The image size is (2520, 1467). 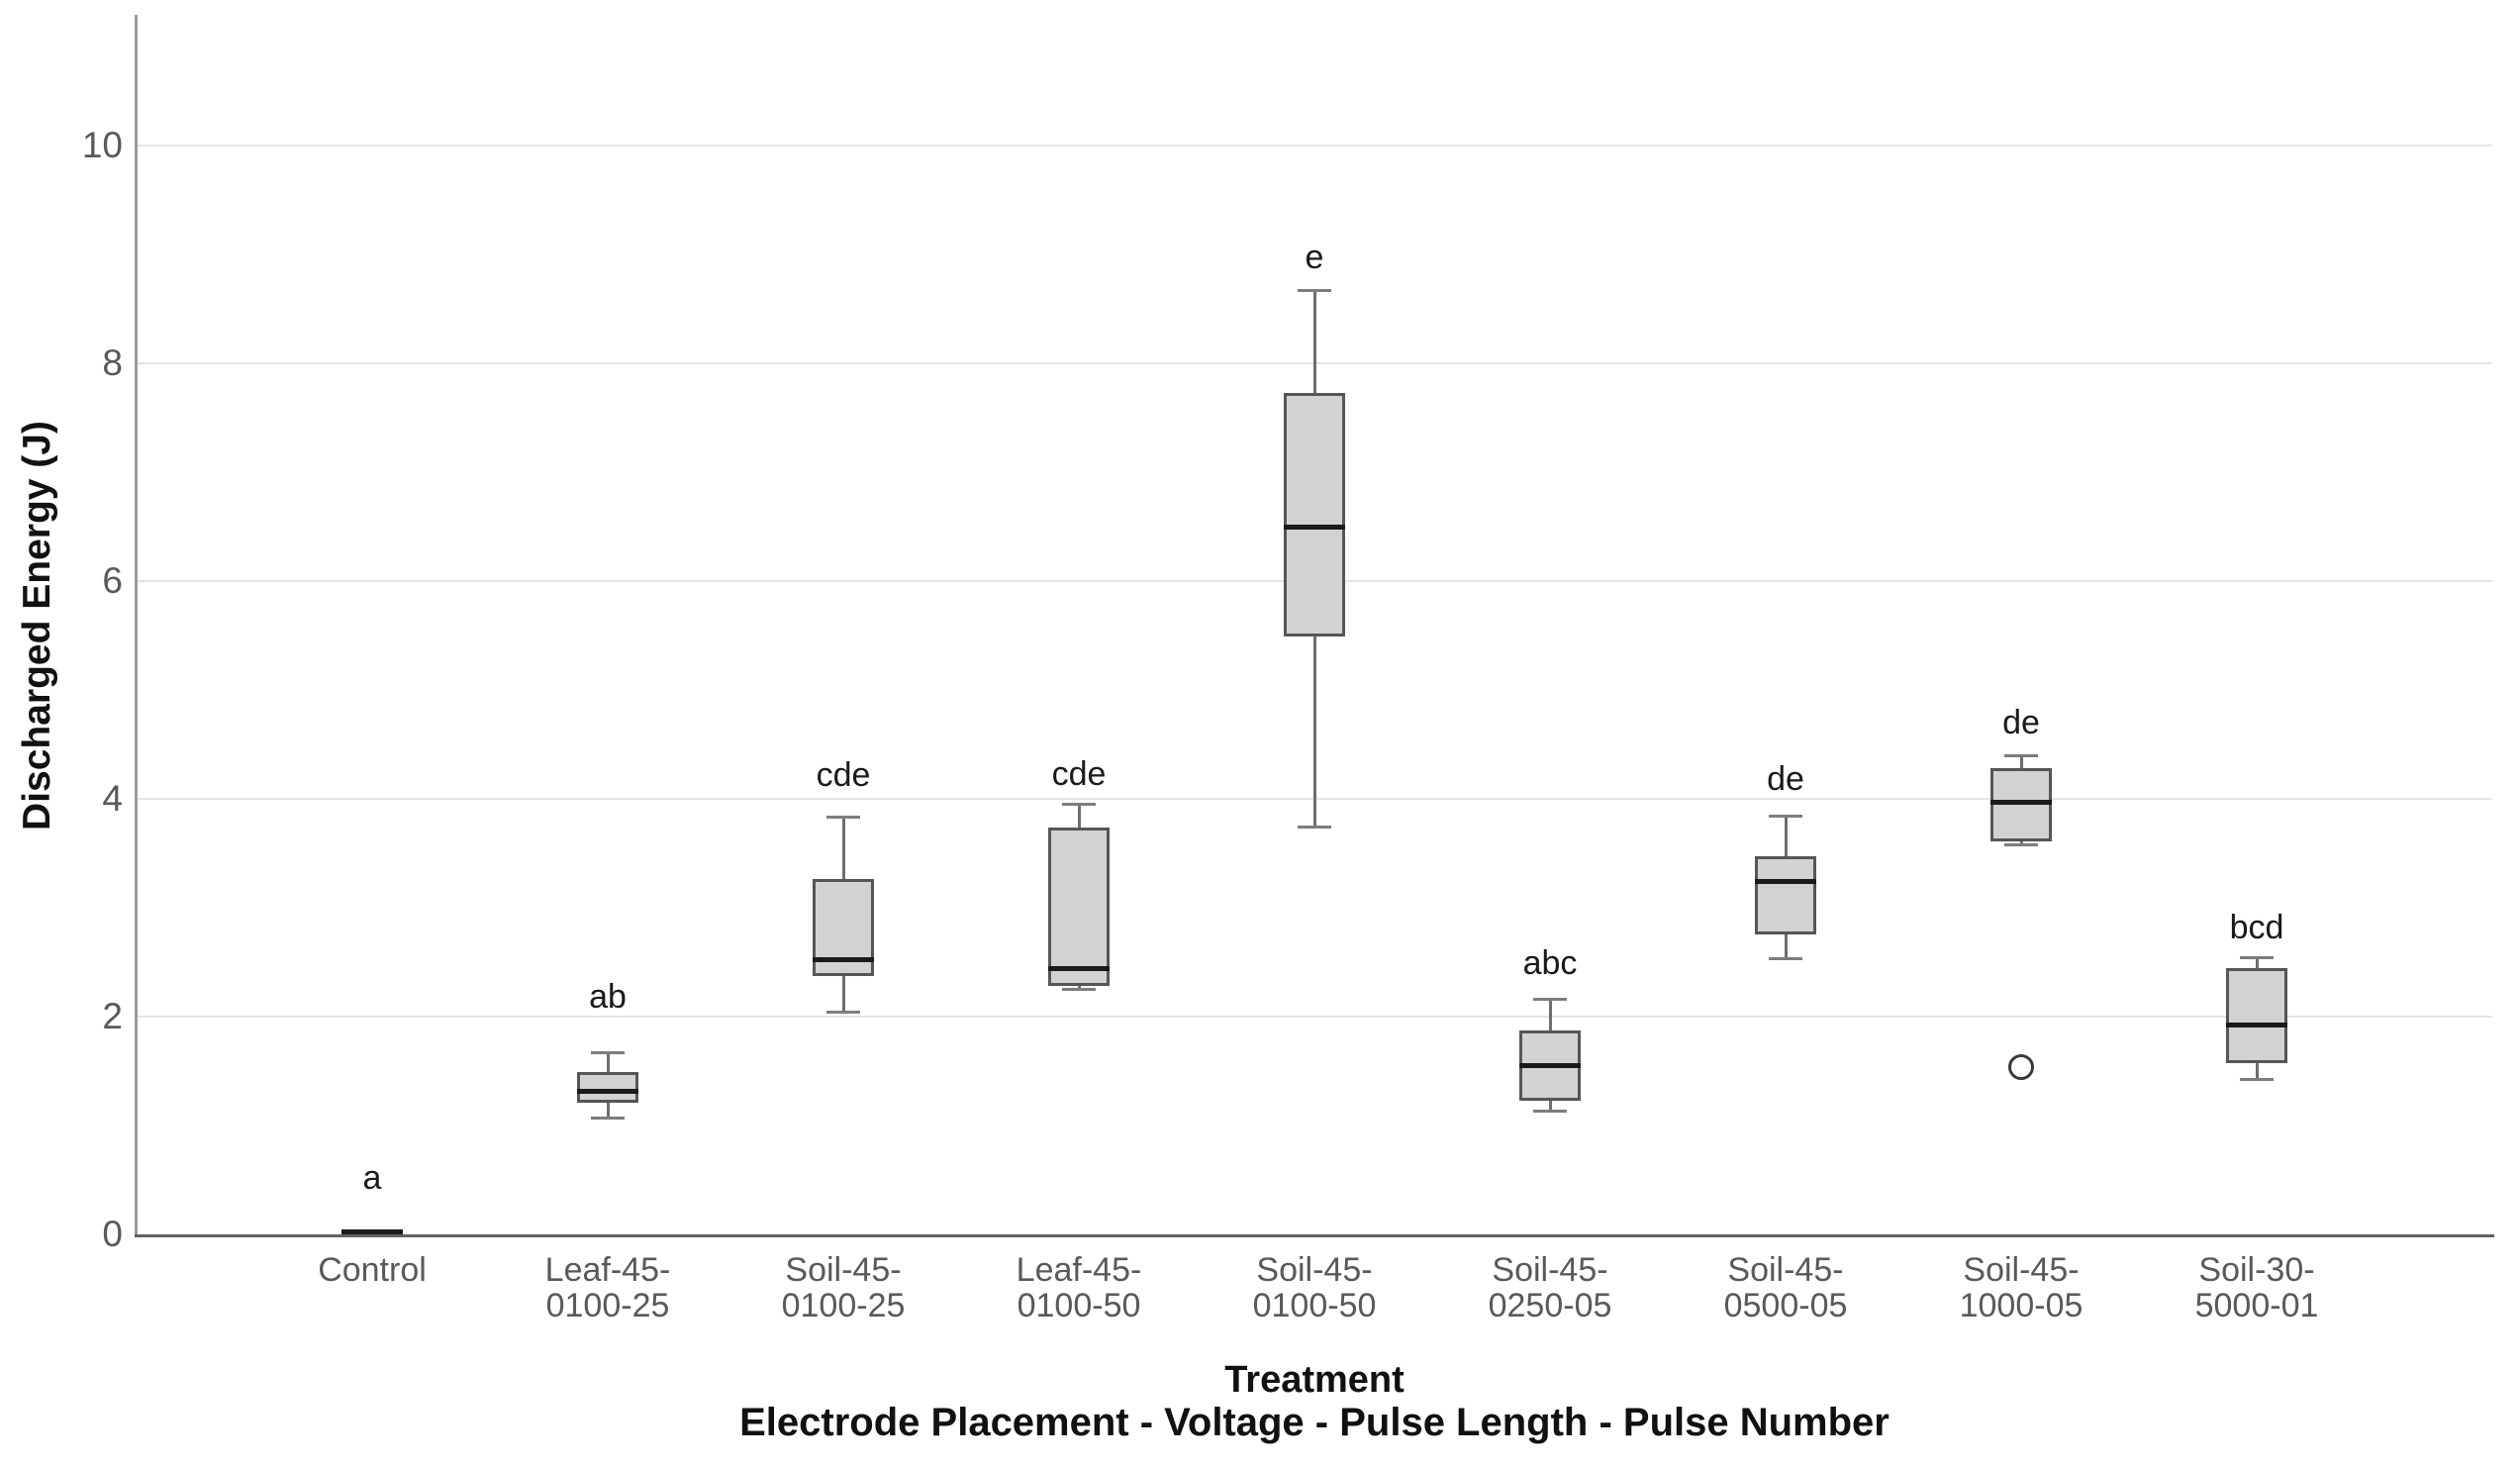 I want to click on x-category-label: Soil-45- 0100-25, so click(x=843, y=1288).